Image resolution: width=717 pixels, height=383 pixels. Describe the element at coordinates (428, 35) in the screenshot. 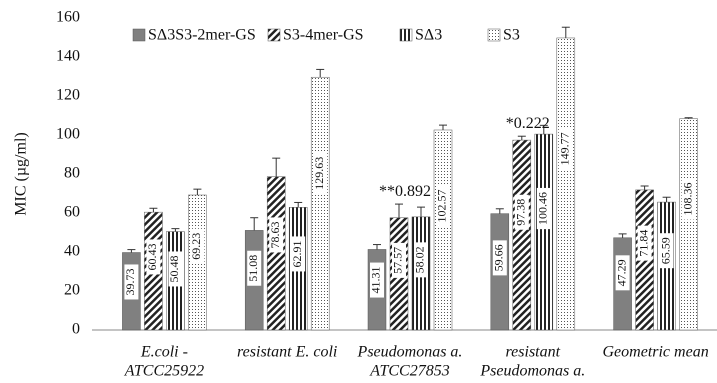

I see `legend-label: SΔ3` at that location.